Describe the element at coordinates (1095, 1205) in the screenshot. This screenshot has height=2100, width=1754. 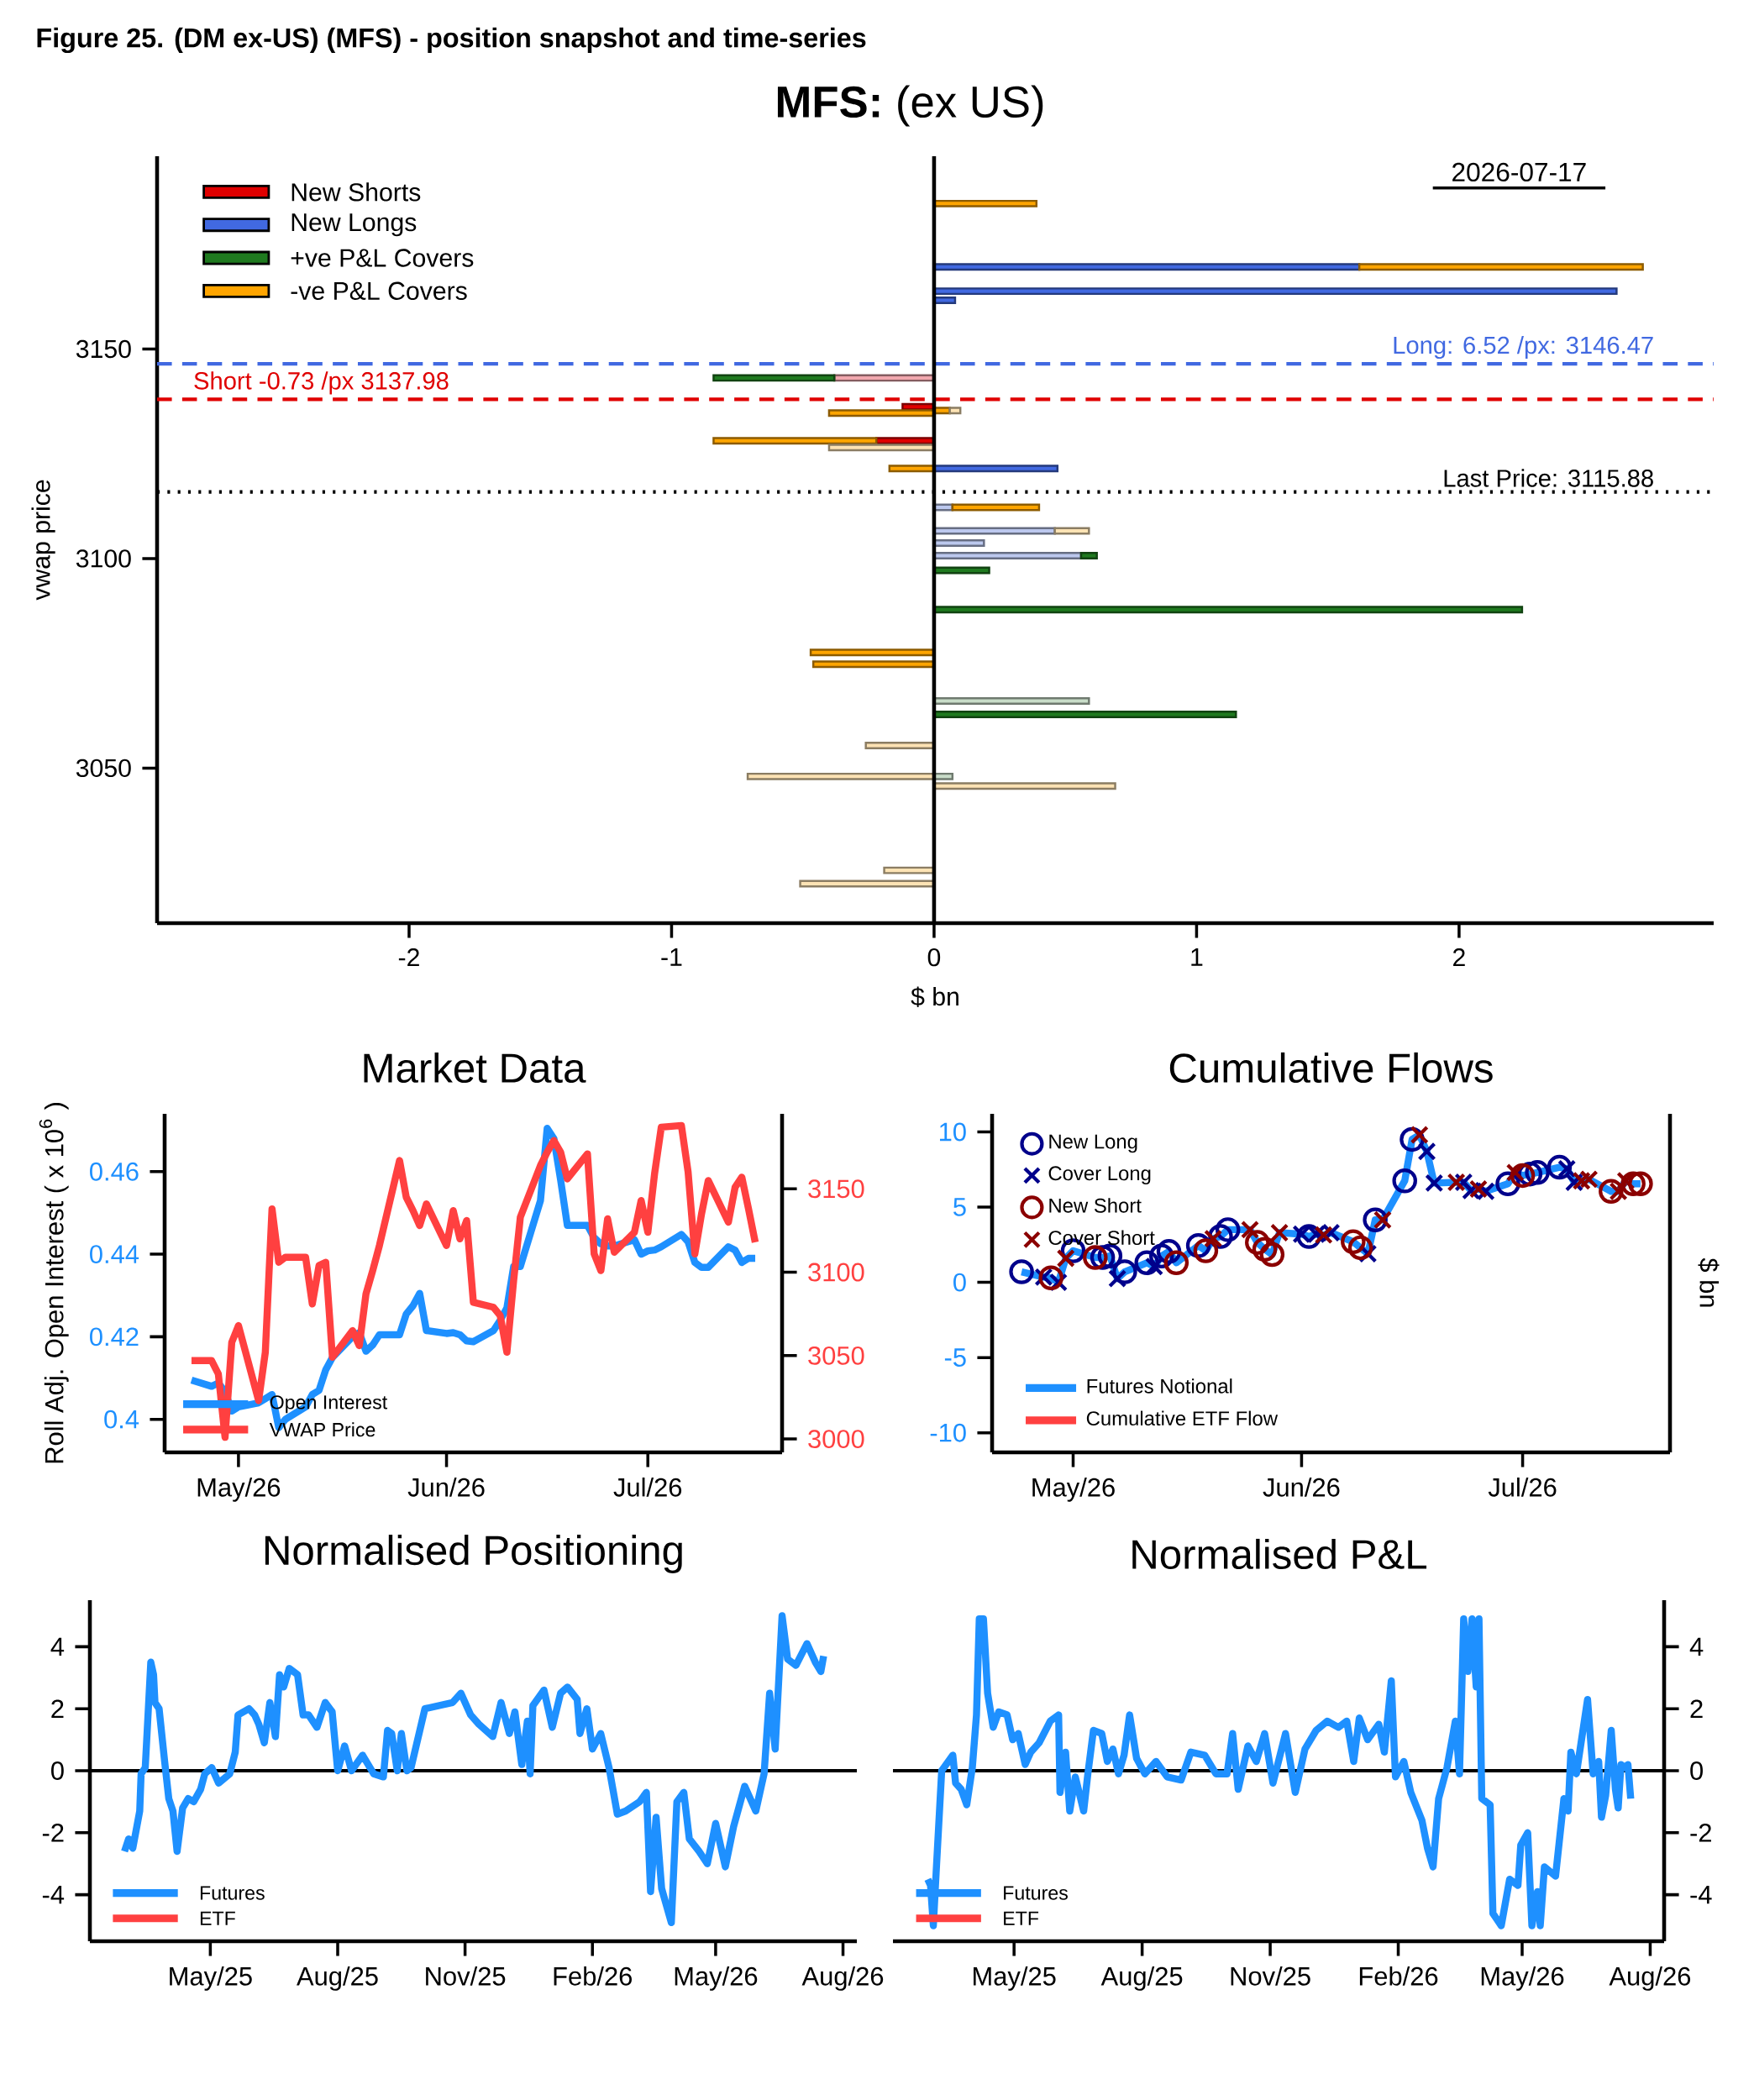
I see `legend-label: New Short` at that location.